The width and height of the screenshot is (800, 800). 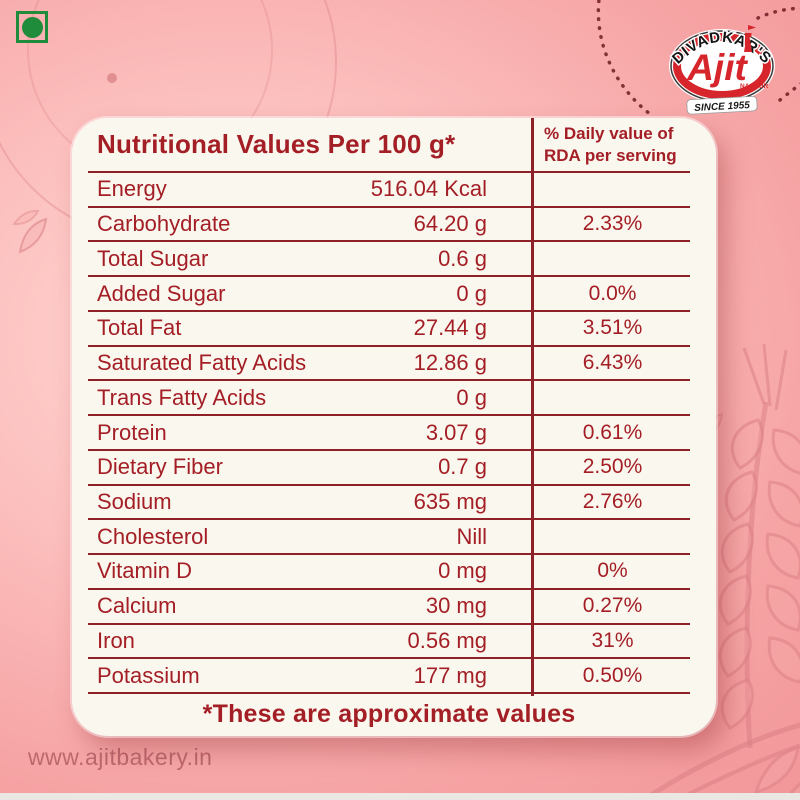 I want to click on row-label: Calcium, so click(x=137, y=606).